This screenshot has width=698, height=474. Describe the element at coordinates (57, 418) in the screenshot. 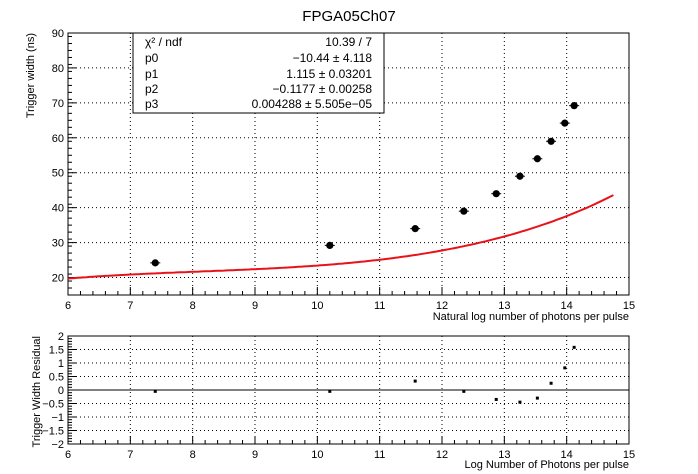

I see `y-tick-label: −1` at that location.